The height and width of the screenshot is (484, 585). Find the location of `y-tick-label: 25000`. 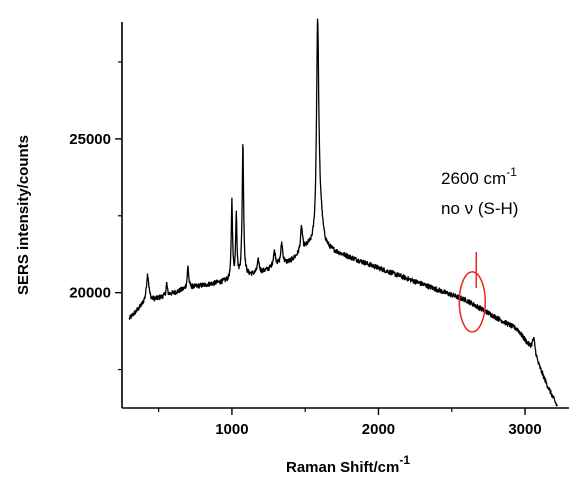

y-tick-label: 25000 is located at coordinates (90, 139).